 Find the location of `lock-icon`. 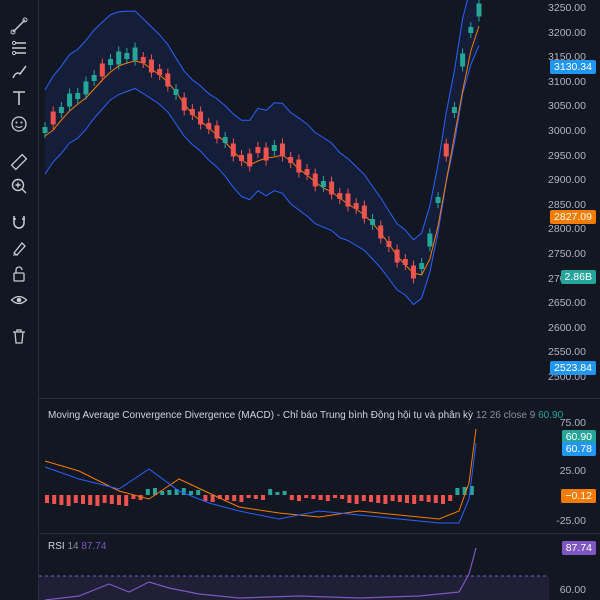

lock-icon is located at coordinates (19, 274).